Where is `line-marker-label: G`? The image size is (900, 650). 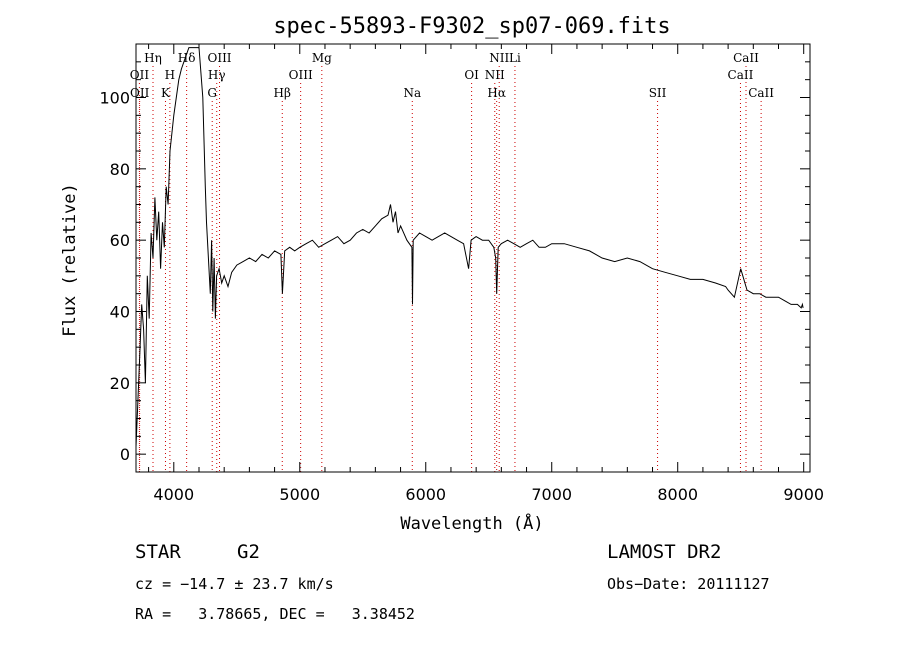
line-marker-label: G is located at coordinates (212, 93).